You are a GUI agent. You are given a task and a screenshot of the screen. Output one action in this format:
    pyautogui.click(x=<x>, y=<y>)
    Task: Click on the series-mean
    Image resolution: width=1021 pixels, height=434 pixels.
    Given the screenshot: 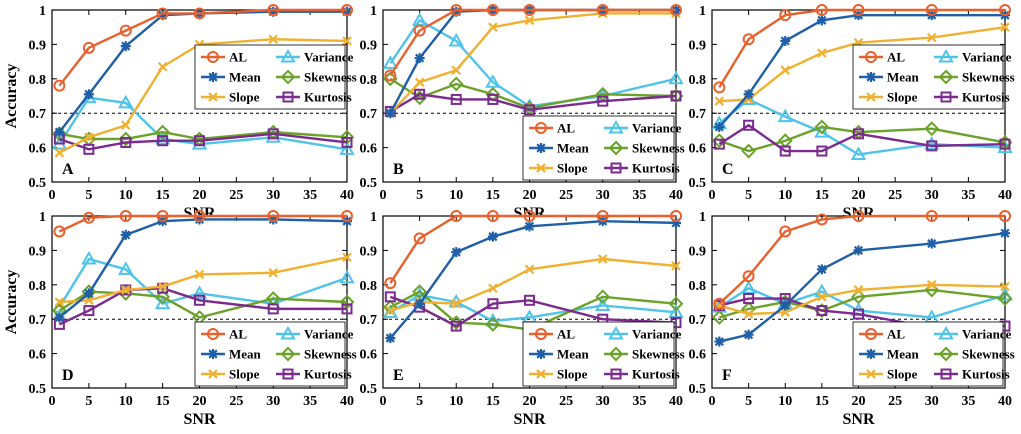 What is the action you would take?
    pyautogui.click(x=862, y=287)
    